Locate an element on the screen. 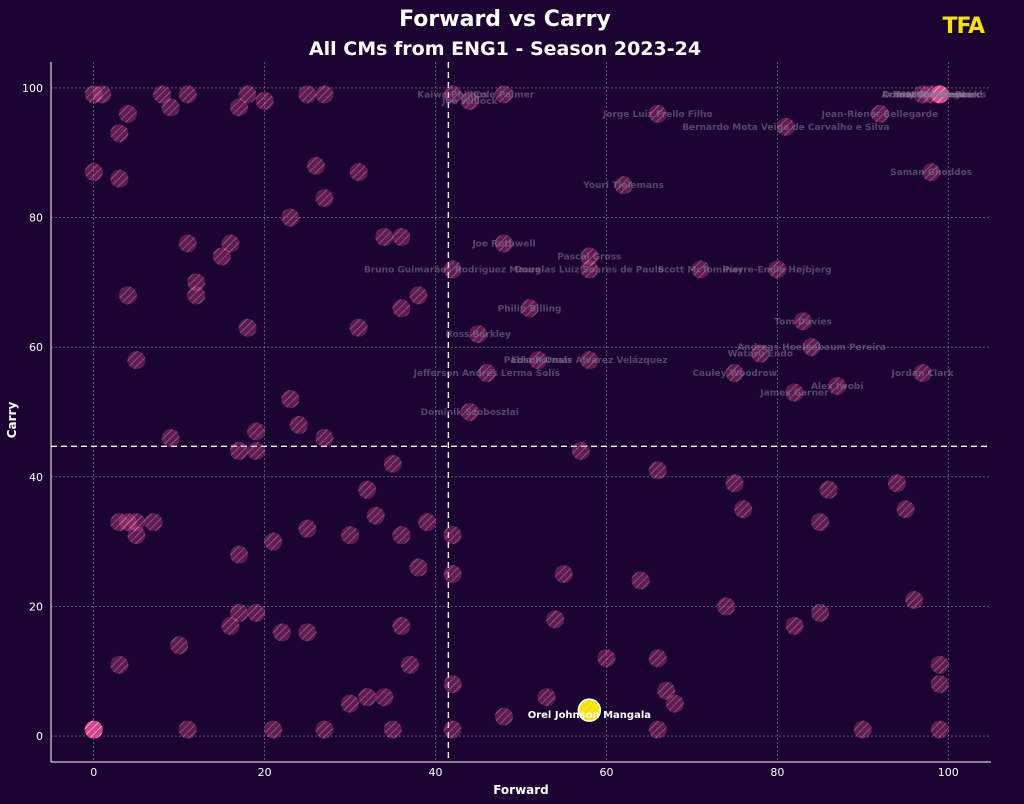 The width and height of the screenshot is (1024, 804). x-tick-label: 80 is located at coordinates (777, 772).